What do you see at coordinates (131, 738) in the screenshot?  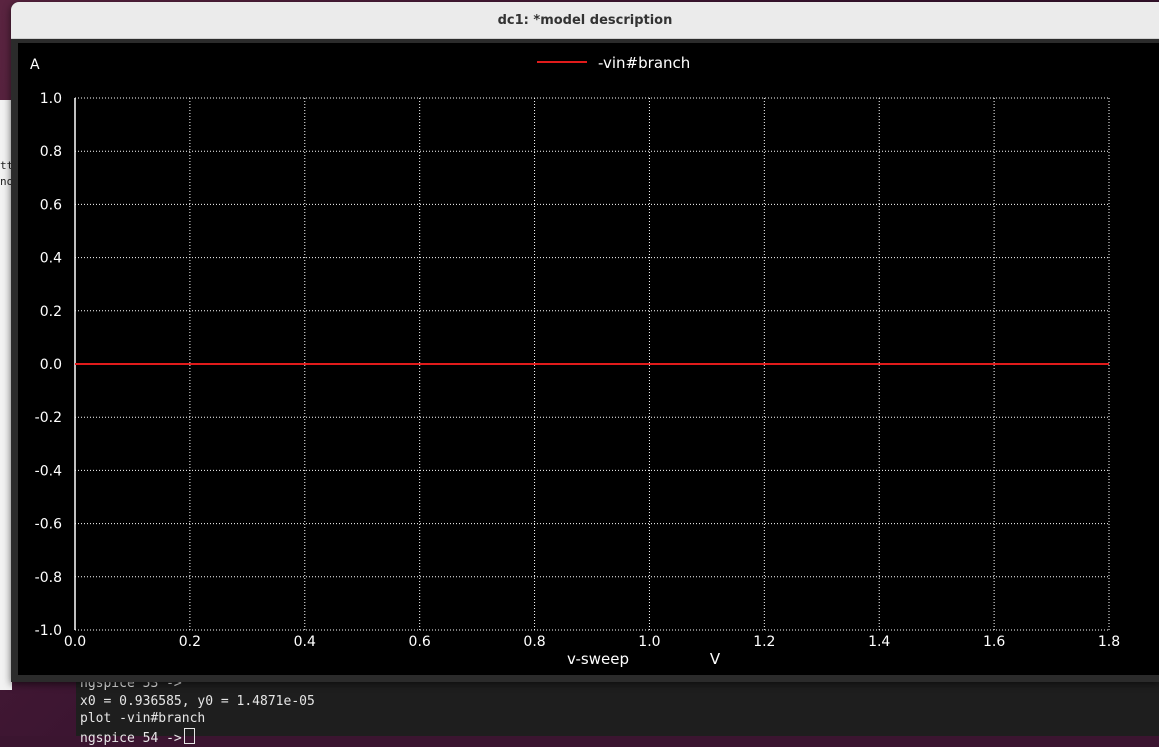 I see `terminal-prompt: ngspice 54 ->` at bounding box center [131, 738].